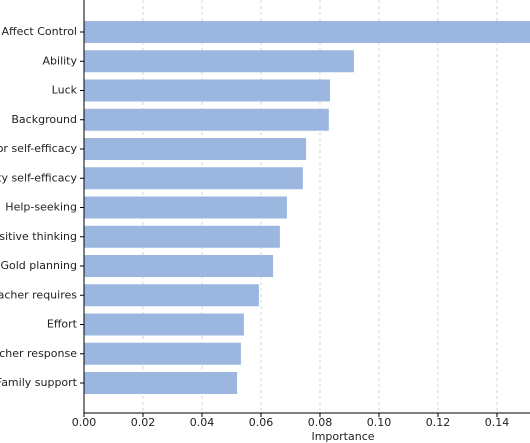 The height and width of the screenshot is (443, 530). I want to click on x-tick-label: 0.14, so click(497, 422).